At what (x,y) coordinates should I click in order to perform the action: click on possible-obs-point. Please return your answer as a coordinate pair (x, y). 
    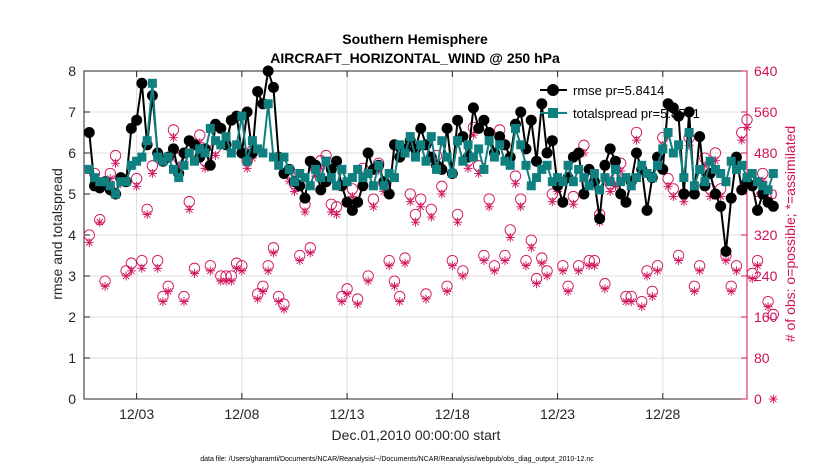
    Looking at the image, I should click on (773, 314).